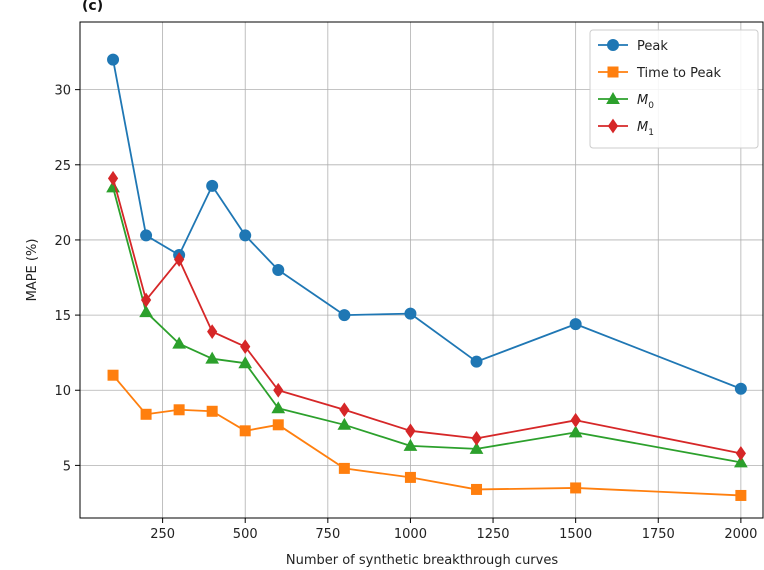 The image size is (764, 570). What do you see at coordinates (67, 466) in the screenshot?
I see `y-tick-label: 5` at bounding box center [67, 466].